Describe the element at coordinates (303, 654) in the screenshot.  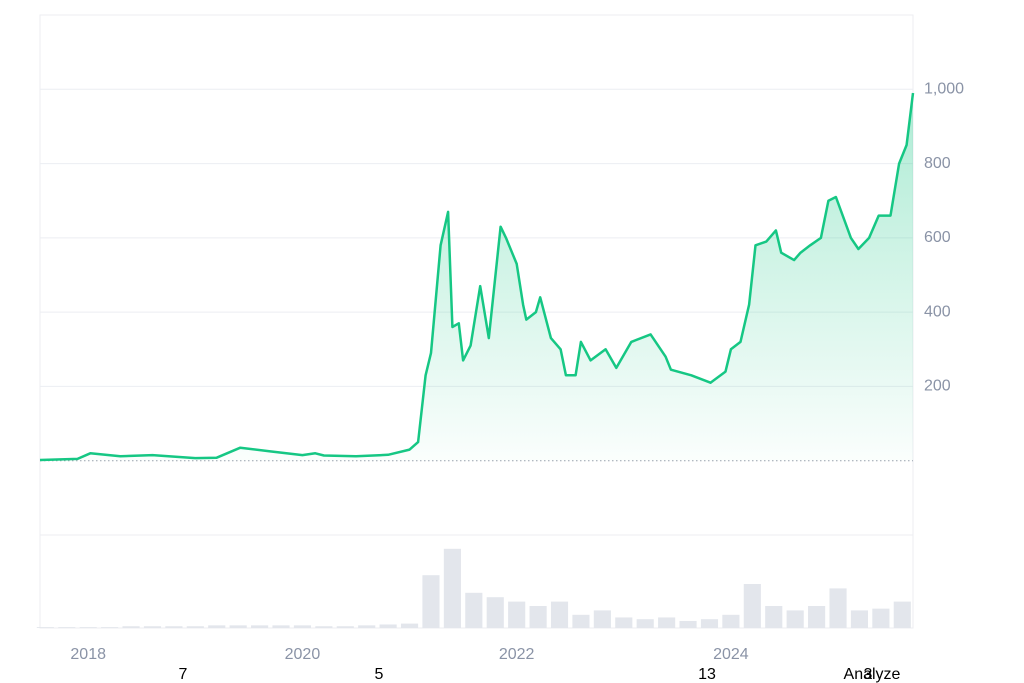
I see `x-tick-label: 2020` at that location.